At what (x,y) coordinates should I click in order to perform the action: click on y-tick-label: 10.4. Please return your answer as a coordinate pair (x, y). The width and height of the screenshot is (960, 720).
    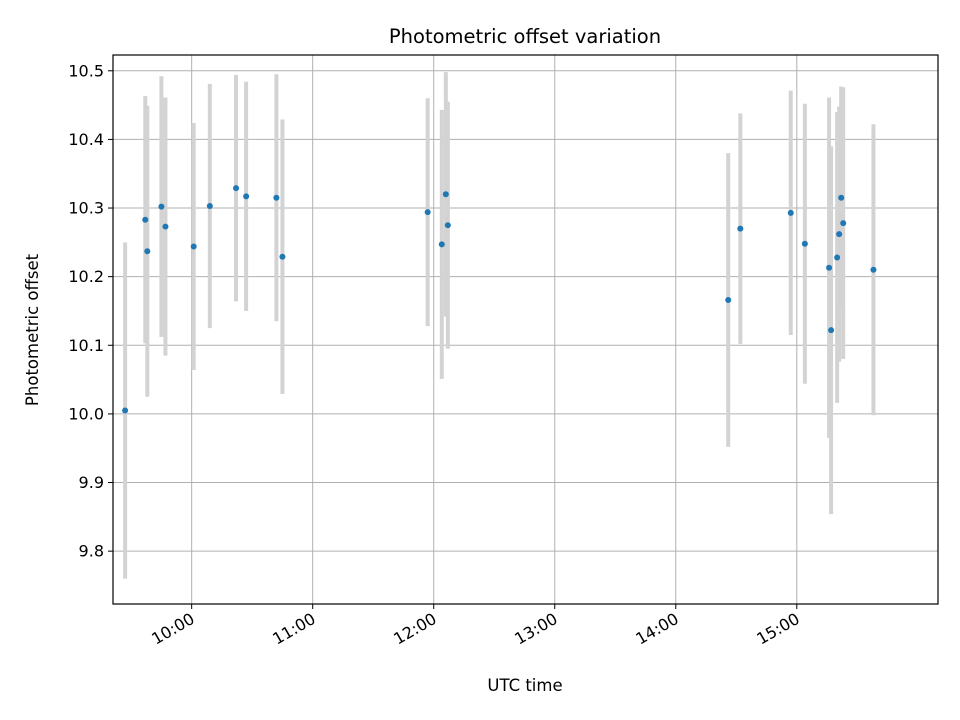
    Looking at the image, I should click on (86, 139).